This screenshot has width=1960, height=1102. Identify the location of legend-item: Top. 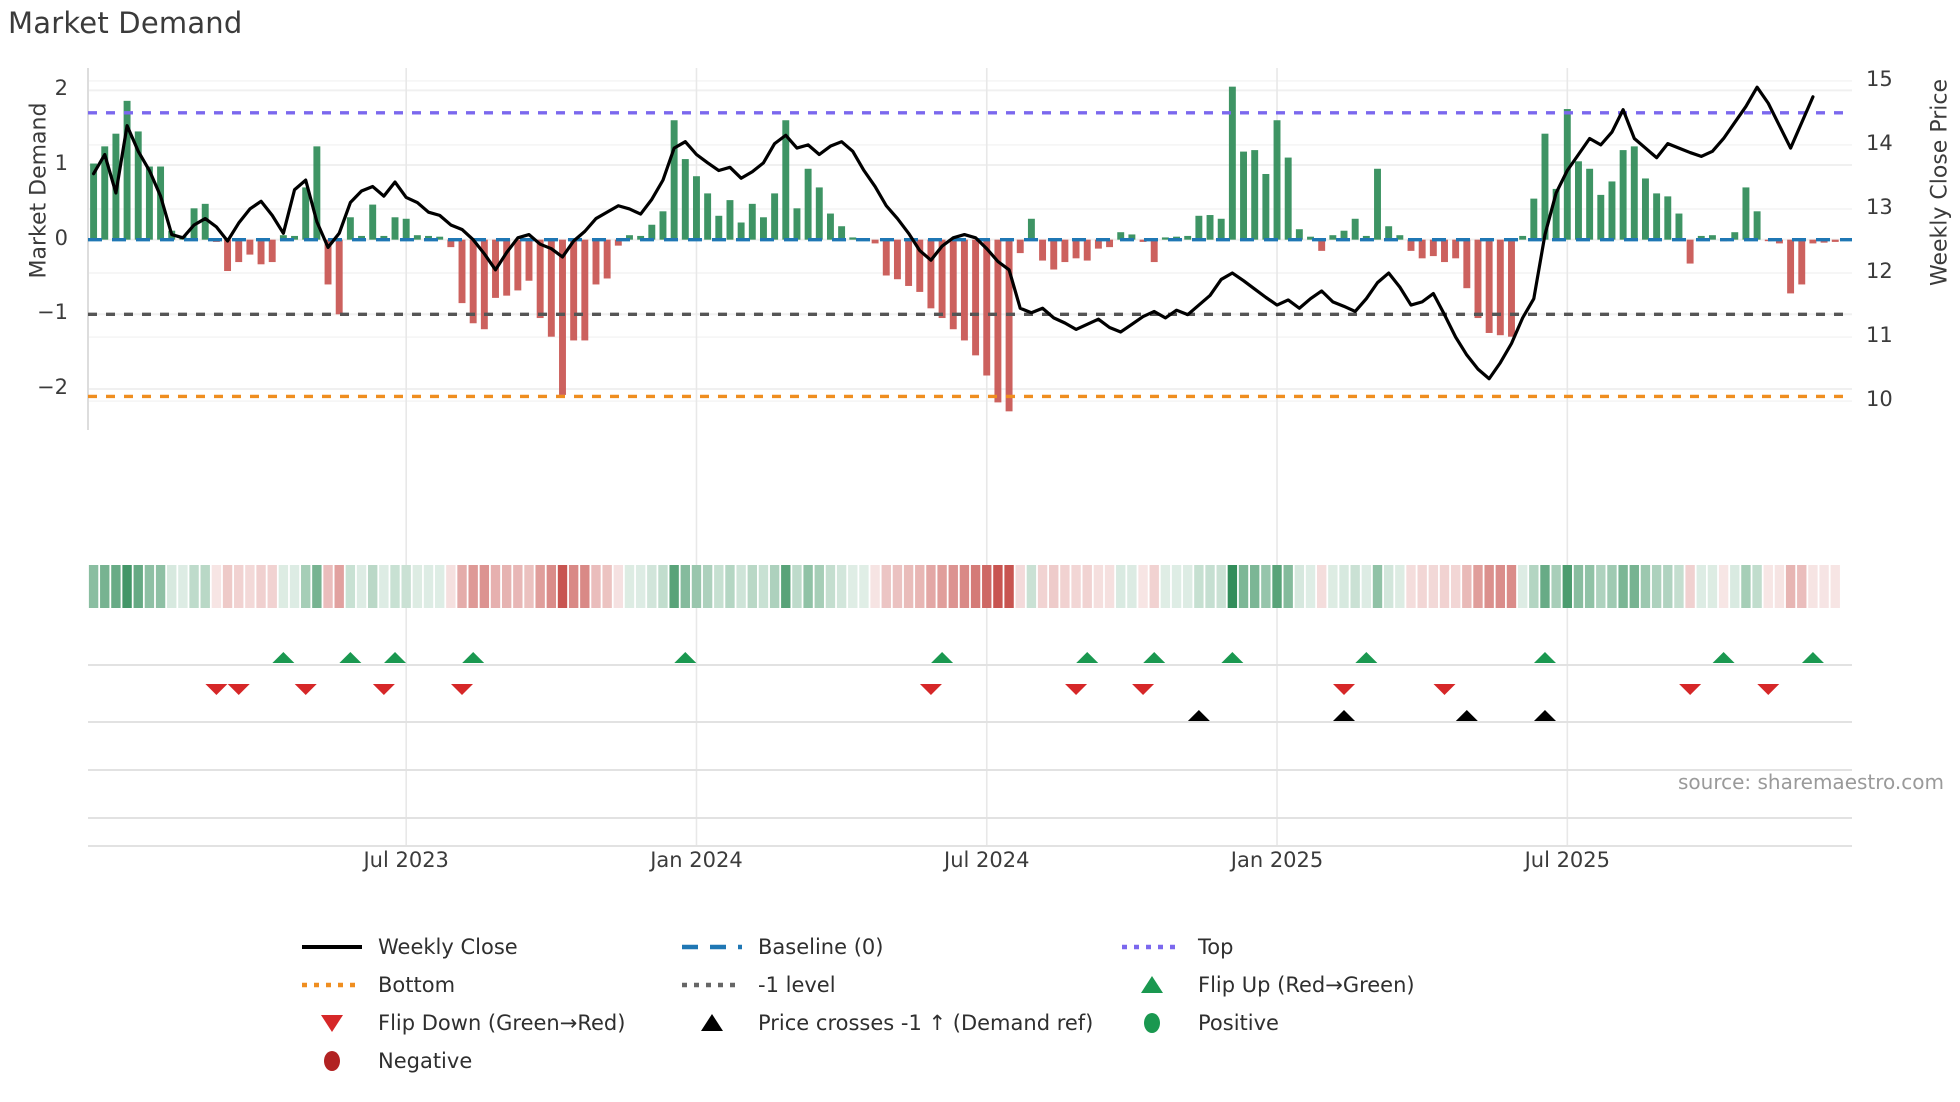
(1310, 947).